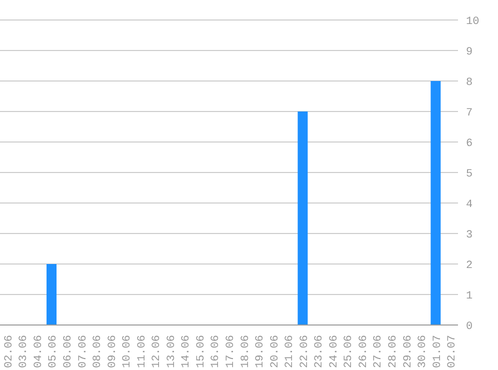 Image resolution: width=498 pixels, height=370 pixels. I want to click on x-tick-label: 16.06, so click(216, 351).